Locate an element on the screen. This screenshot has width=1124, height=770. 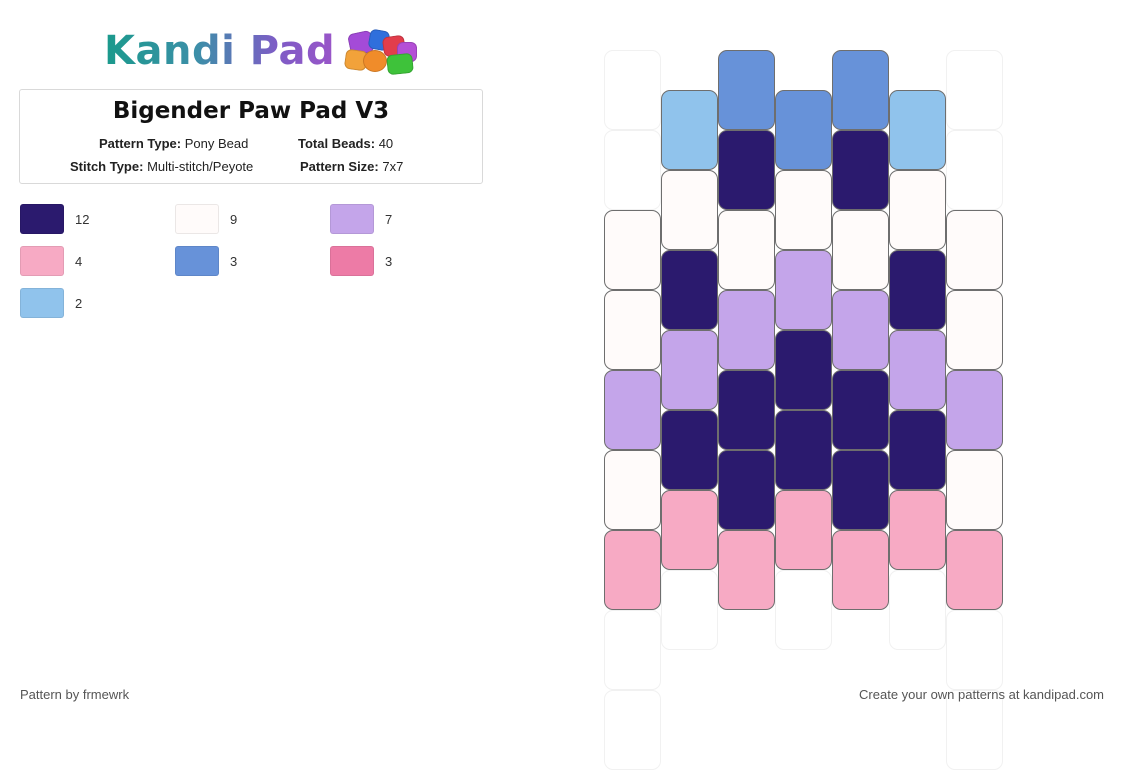
legend-item: 4 is located at coordinates (51, 261).